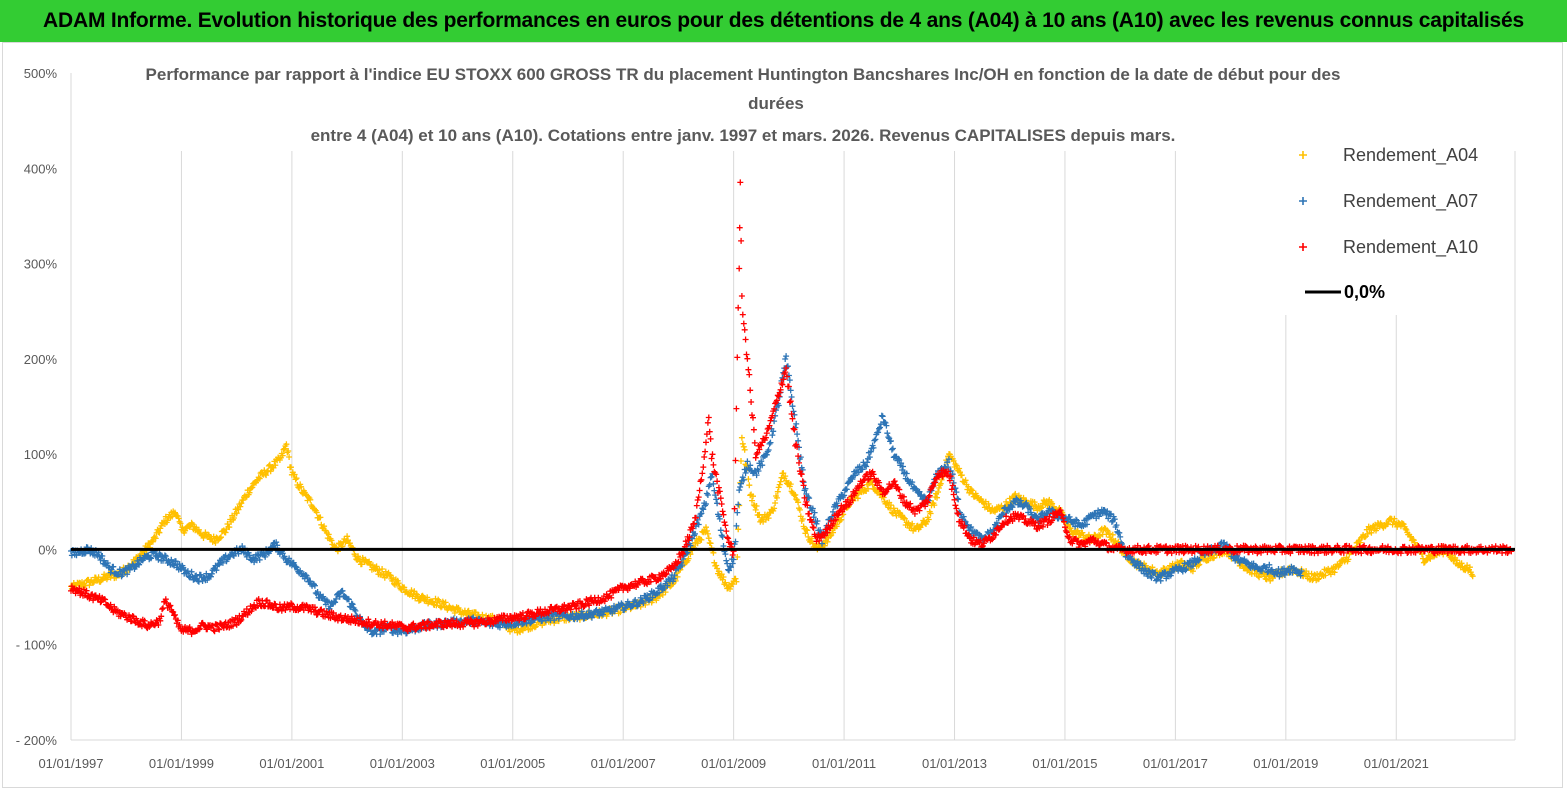 This screenshot has height=790, width=1567. Describe the element at coordinates (181, 763) in the screenshot. I see `x-tick-label: 01/01/1999` at that location.